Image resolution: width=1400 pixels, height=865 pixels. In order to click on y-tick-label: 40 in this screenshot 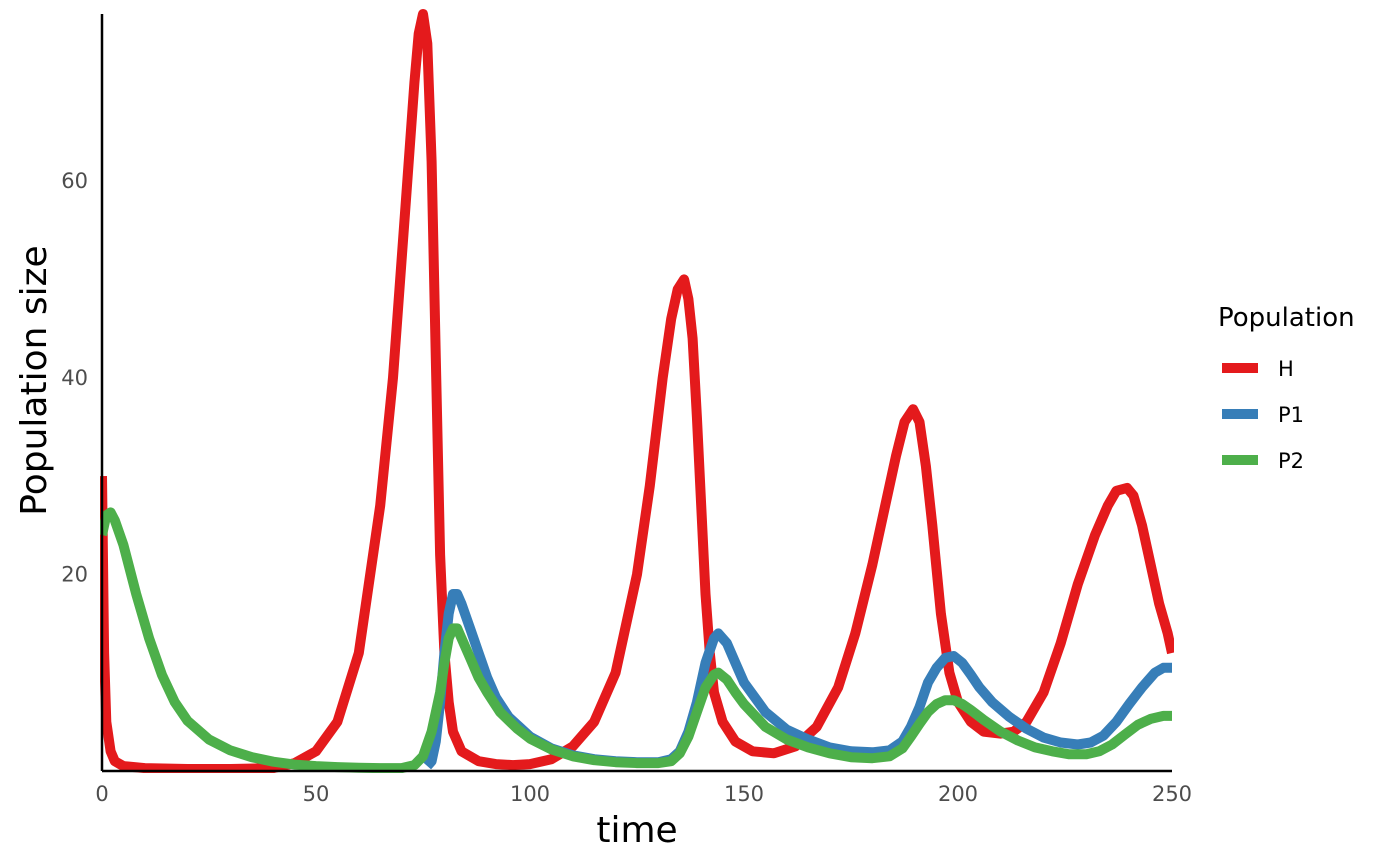, I will do `click(74, 378)`.